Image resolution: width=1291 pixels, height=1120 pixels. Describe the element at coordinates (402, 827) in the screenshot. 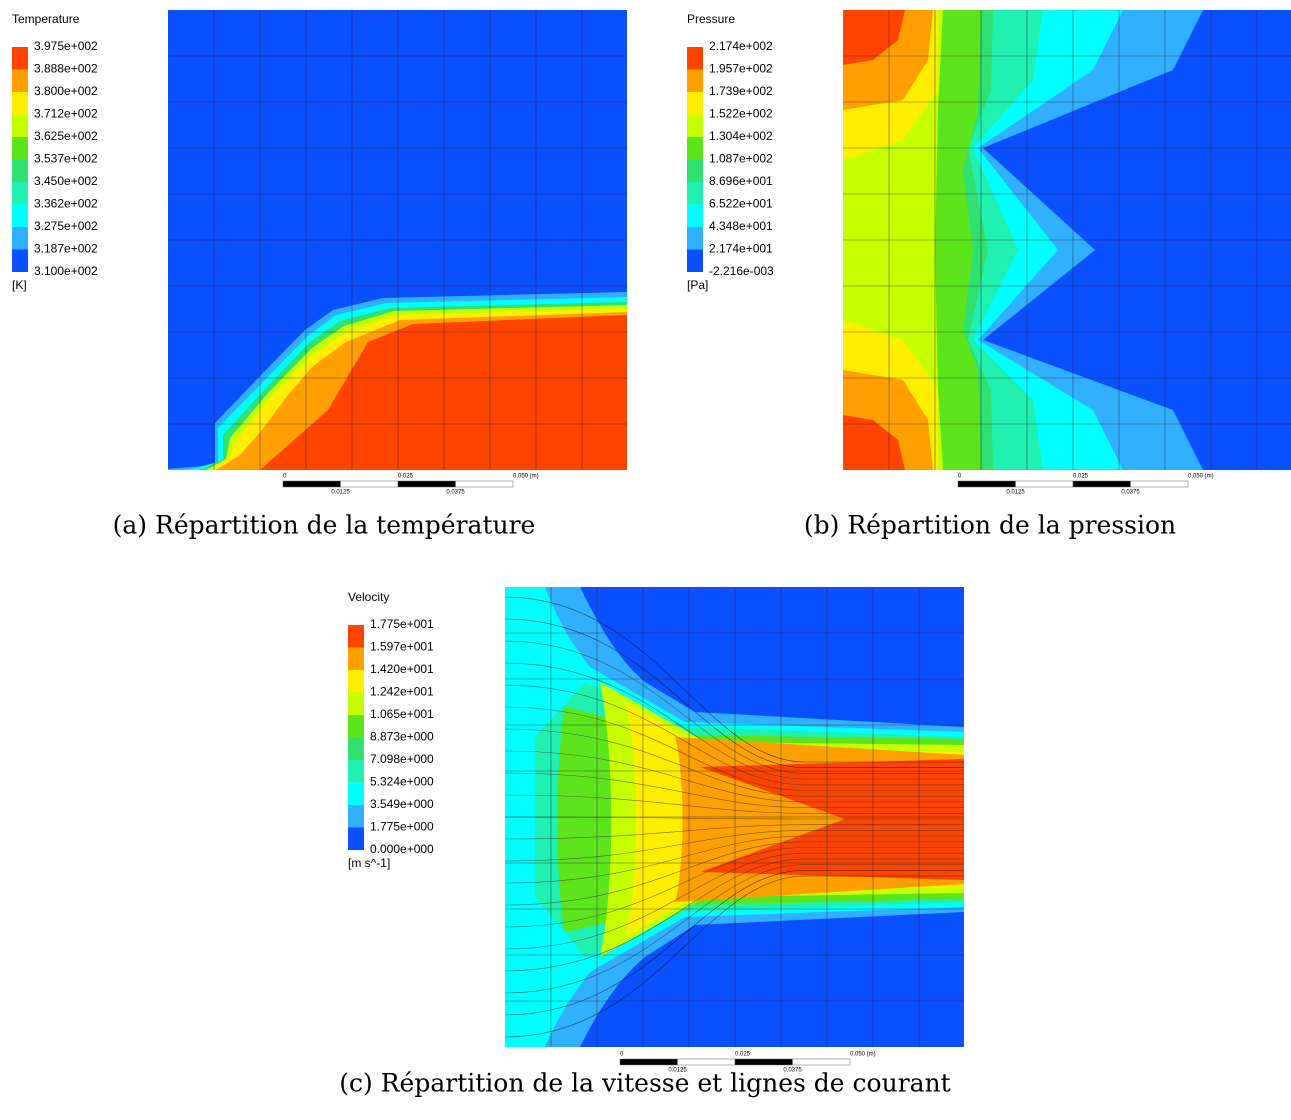

I see `legend-level: 1.775e+000` at that location.